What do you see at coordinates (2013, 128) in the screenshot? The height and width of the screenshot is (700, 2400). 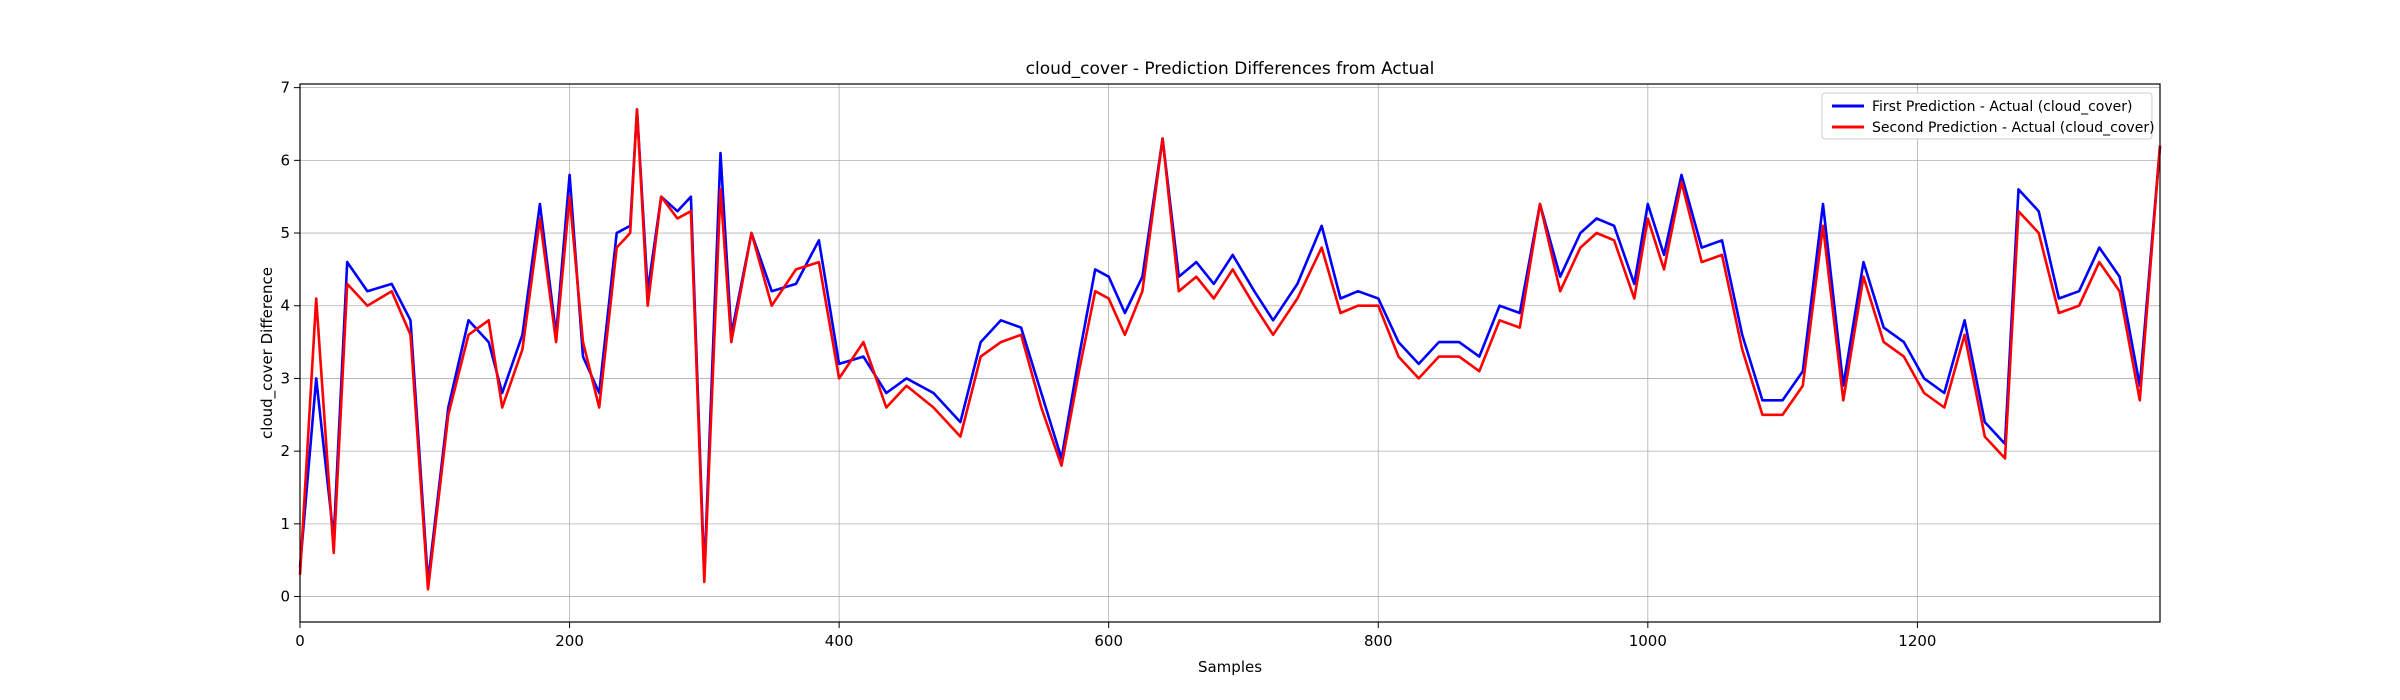 I see `legend-label-second-prediction: Second Prediction - Actual (cloud_cover)` at bounding box center [2013, 128].